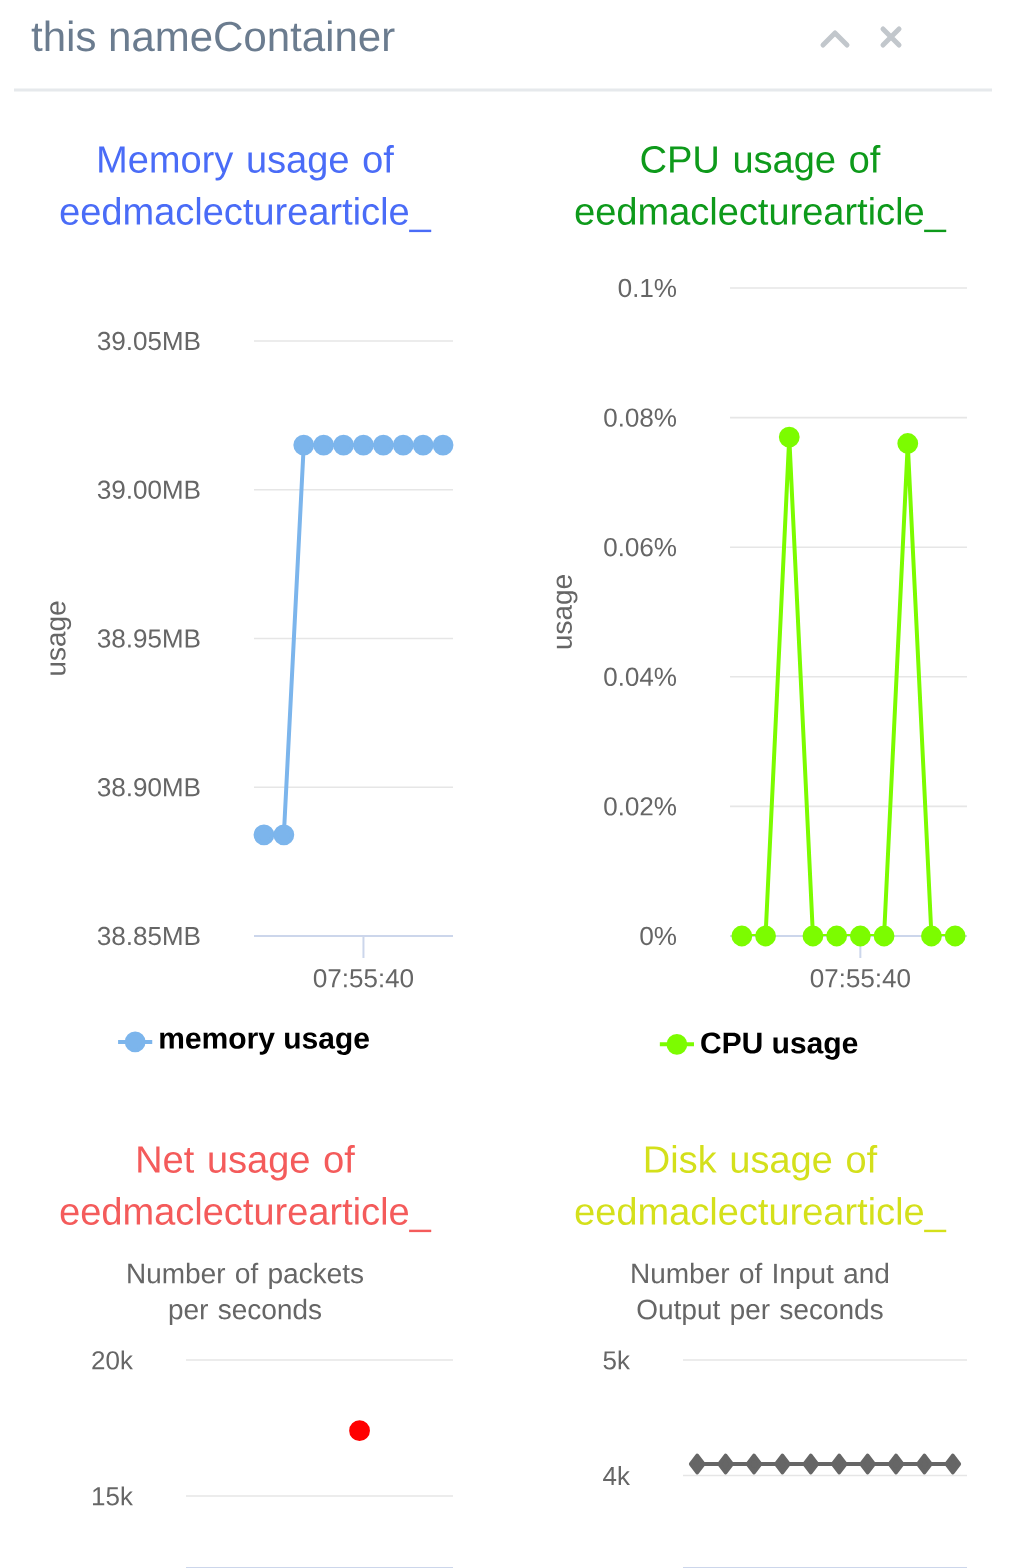 This screenshot has height=1568, width=1012. Describe the element at coordinates (640, 676) in the screenshot. I see `y-tick-label: 0.04%` at that location.